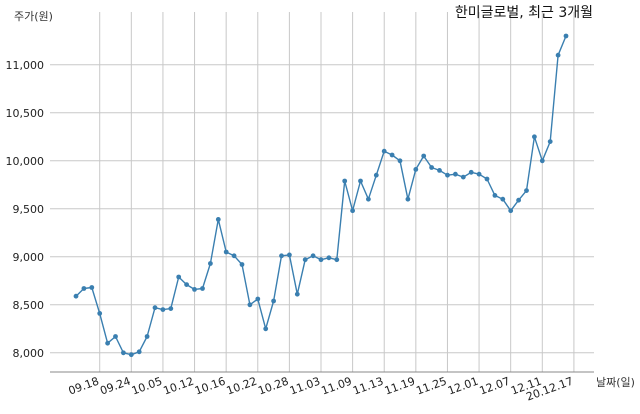 The height and width of the screenshot is (414, 640). What do you see at coordinates (115, 386) in the screenshot?
I see `x-tick-label: 09.24` at bounding box center [115, 386].